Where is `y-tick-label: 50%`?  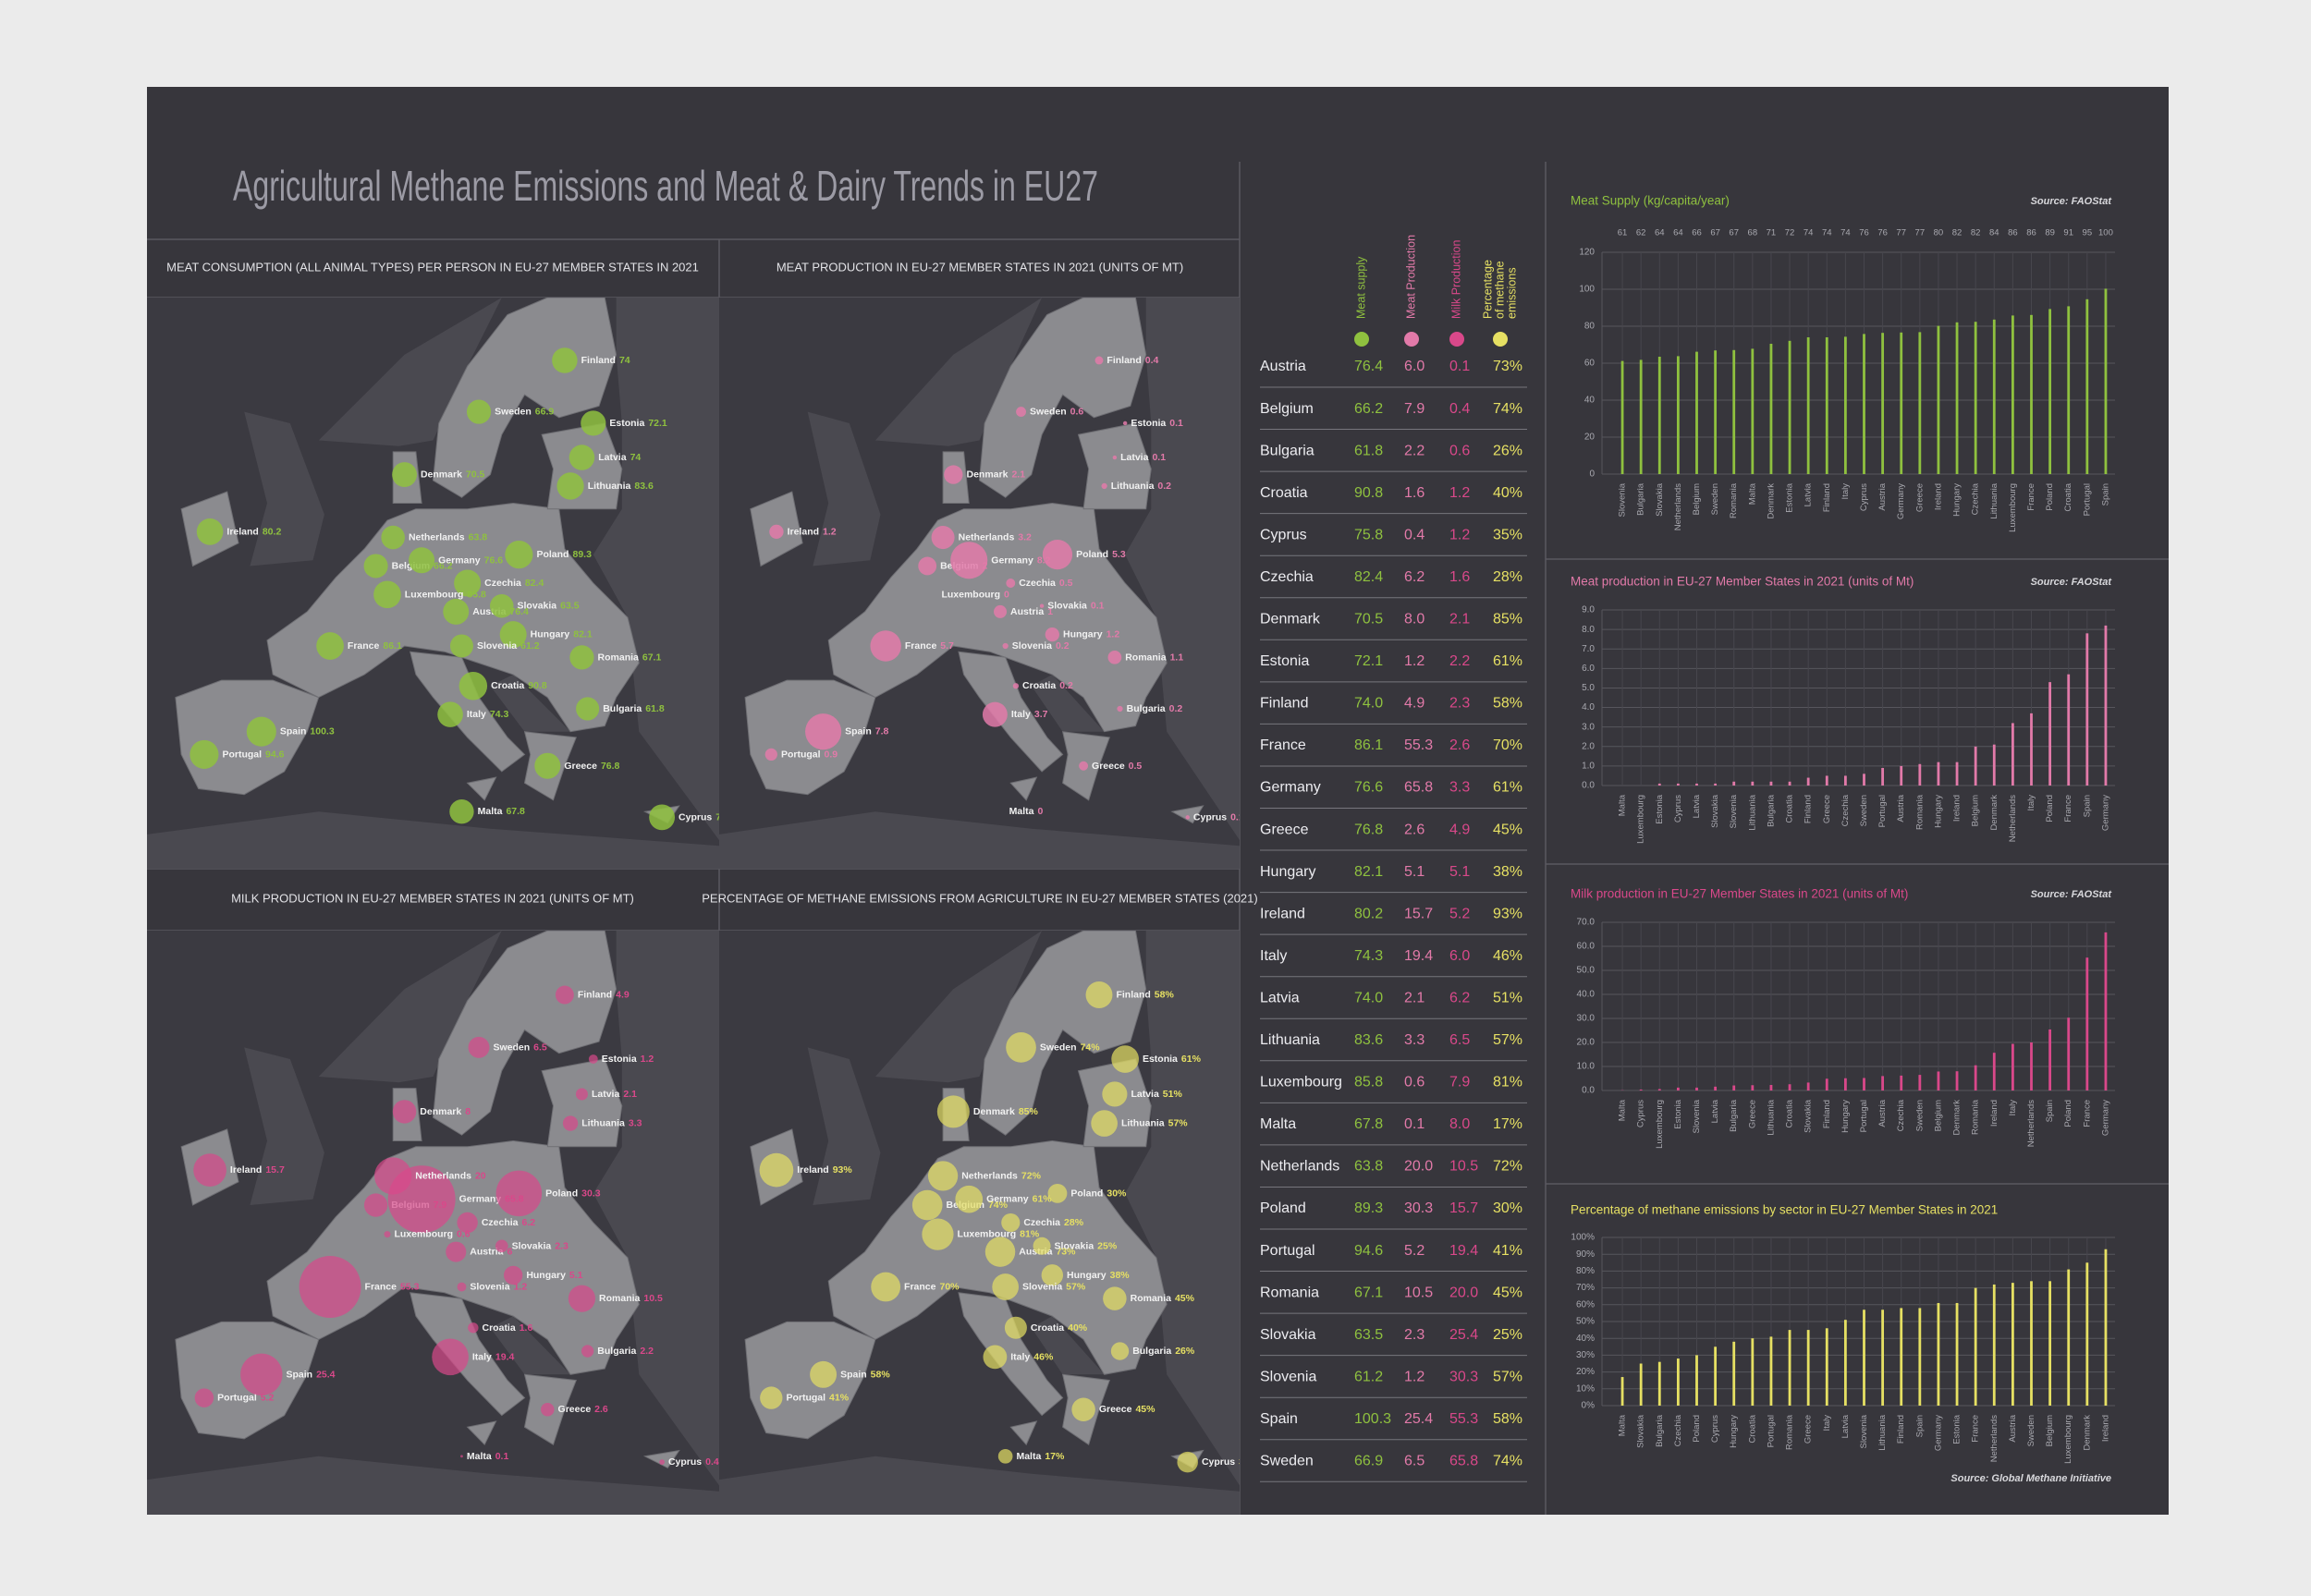 y-tick-label: 50% is located at coordinates (1585, 1322).